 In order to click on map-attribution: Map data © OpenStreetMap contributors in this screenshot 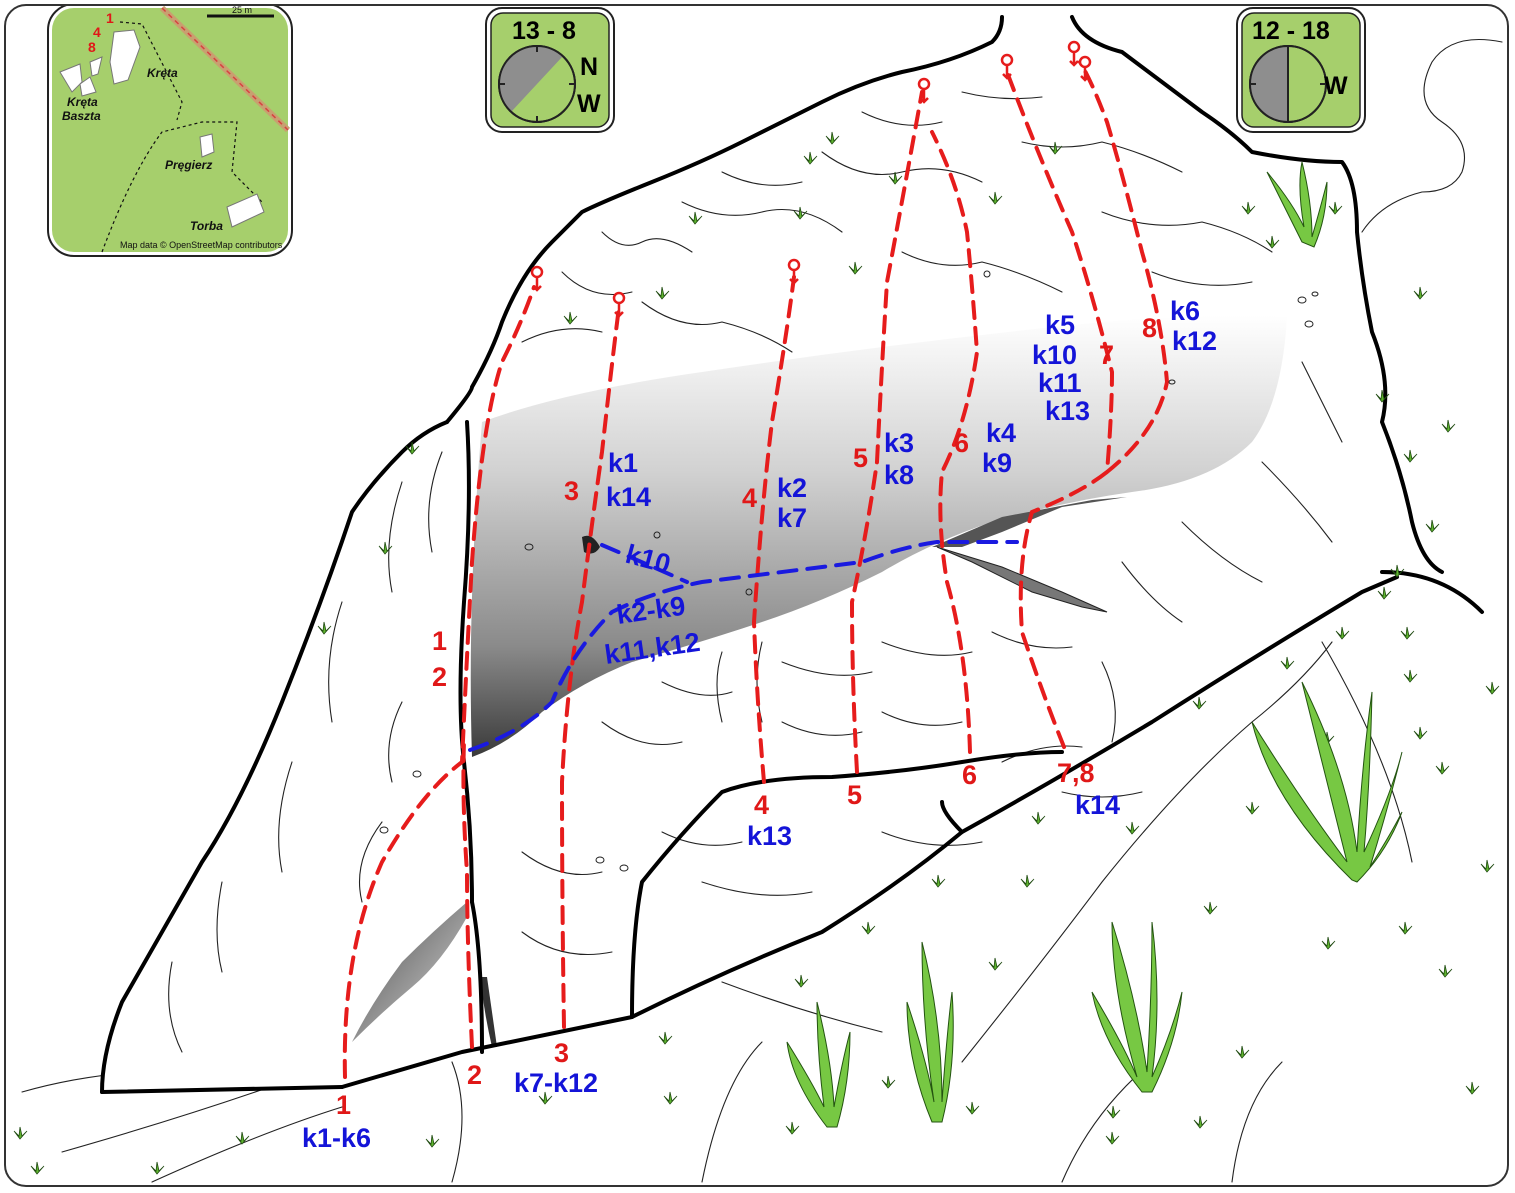, I will do `click(201, 245)`.